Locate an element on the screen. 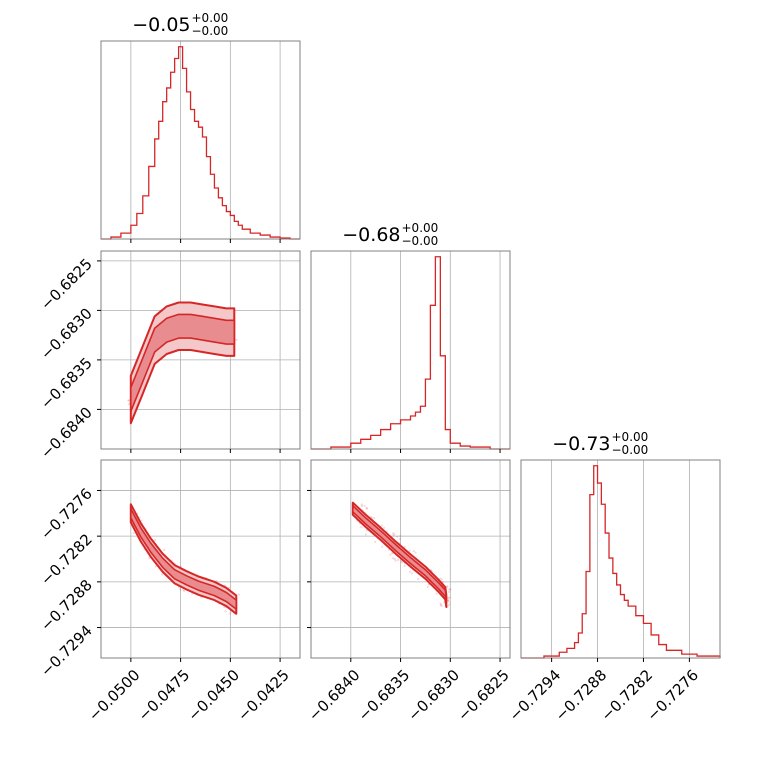  pair-2-0-grid is located at coordinates (200, 559).